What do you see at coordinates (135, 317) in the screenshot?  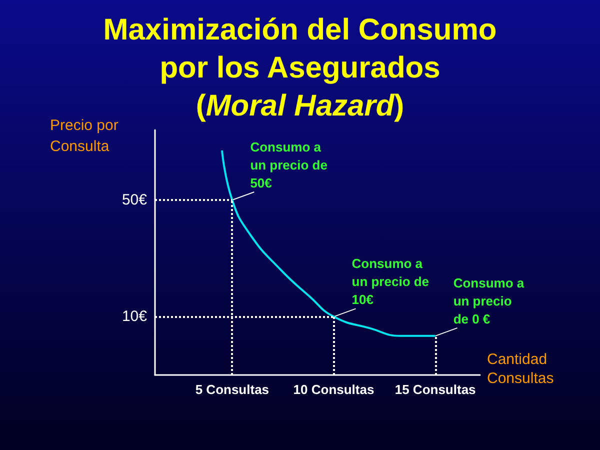 I see `y-tick-label: 10€` at bounding box center [135, 317].